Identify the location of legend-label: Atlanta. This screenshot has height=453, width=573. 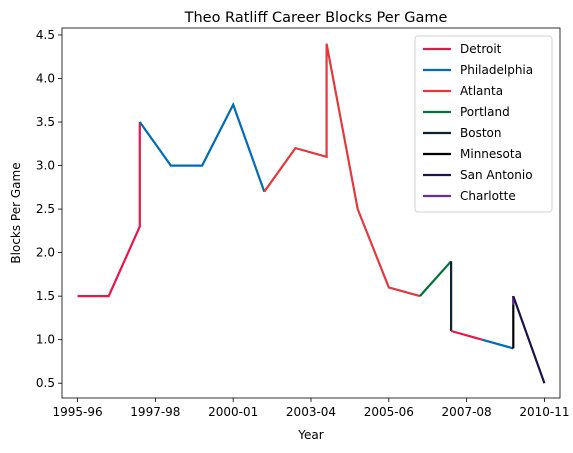
(481, 91).